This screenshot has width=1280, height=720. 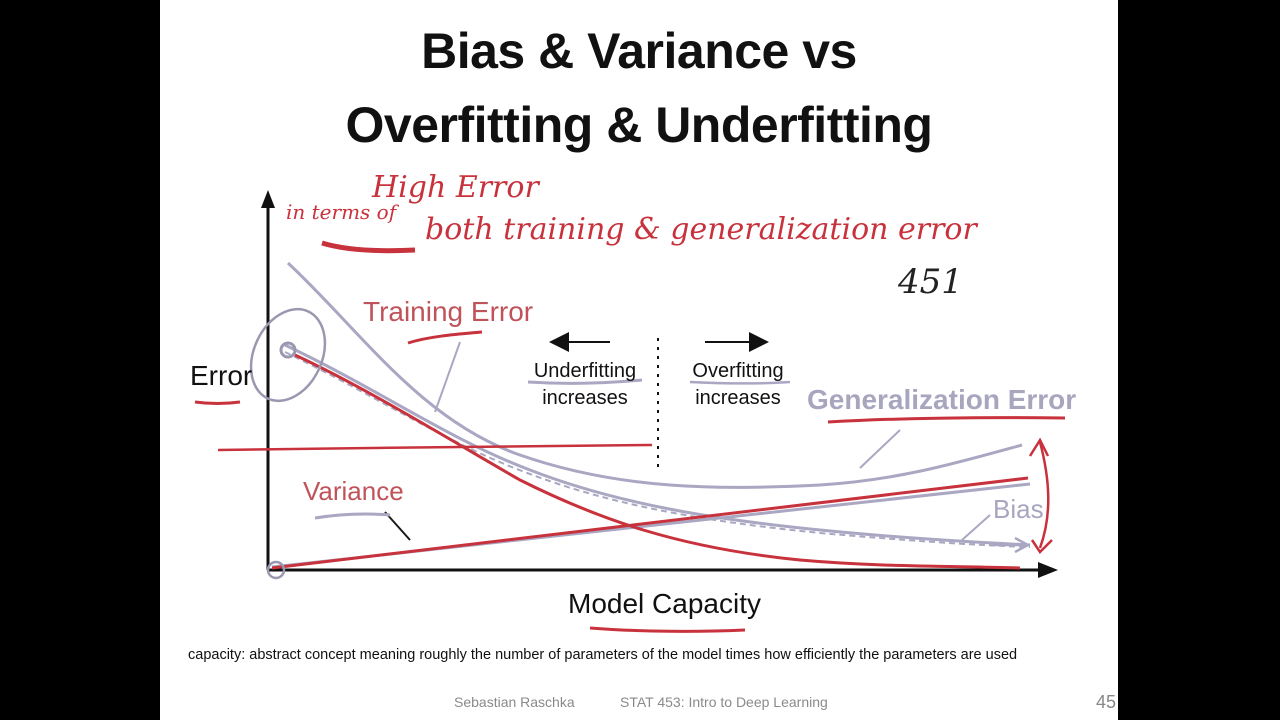 What do you see at coordinates (650, 523) in the screenshot?
I see `variance-curve-red` at bounding box center [650, 523].